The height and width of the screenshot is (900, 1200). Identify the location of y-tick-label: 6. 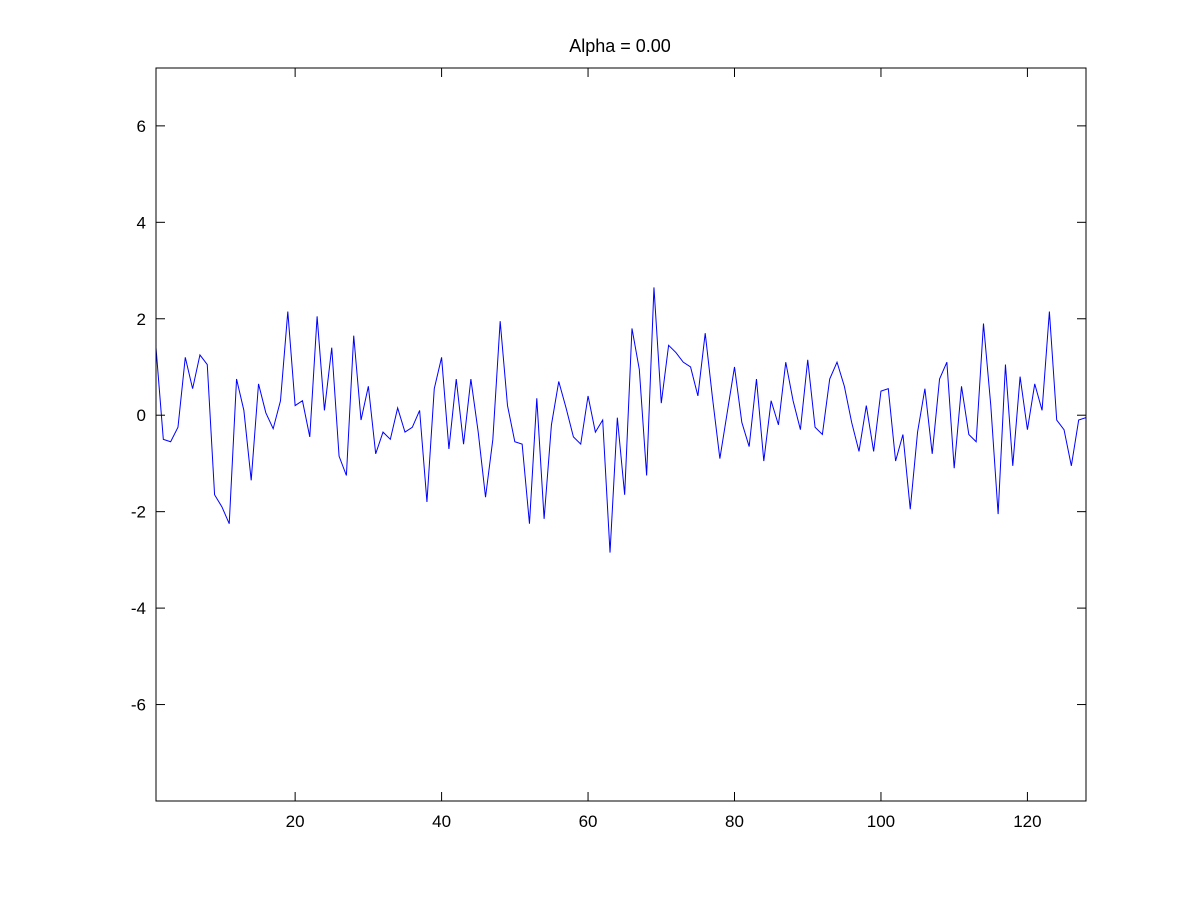
(141, 126).